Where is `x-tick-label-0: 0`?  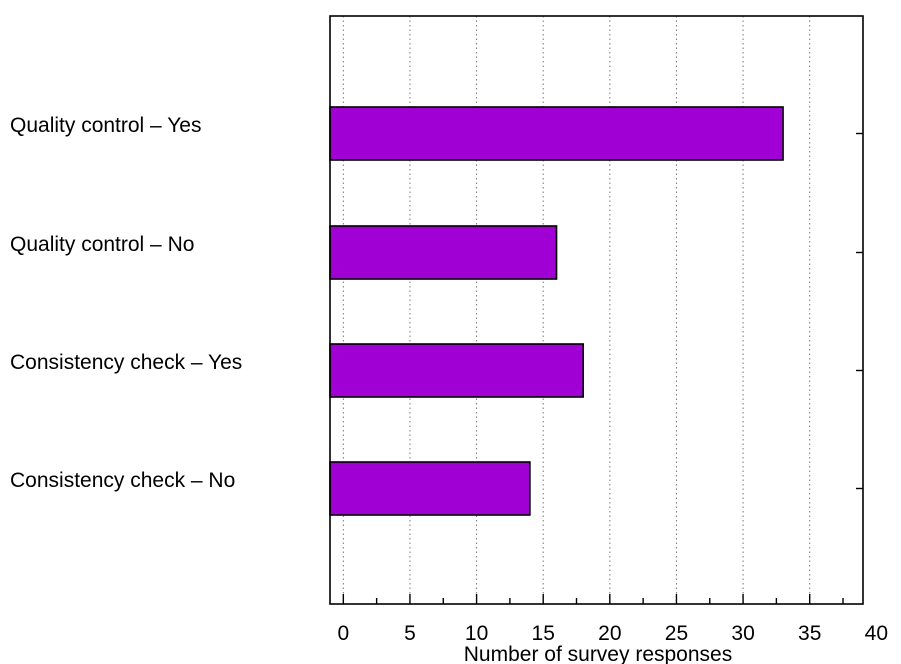
x-tick-label-0: 0 is located at coordinates (343, 633).